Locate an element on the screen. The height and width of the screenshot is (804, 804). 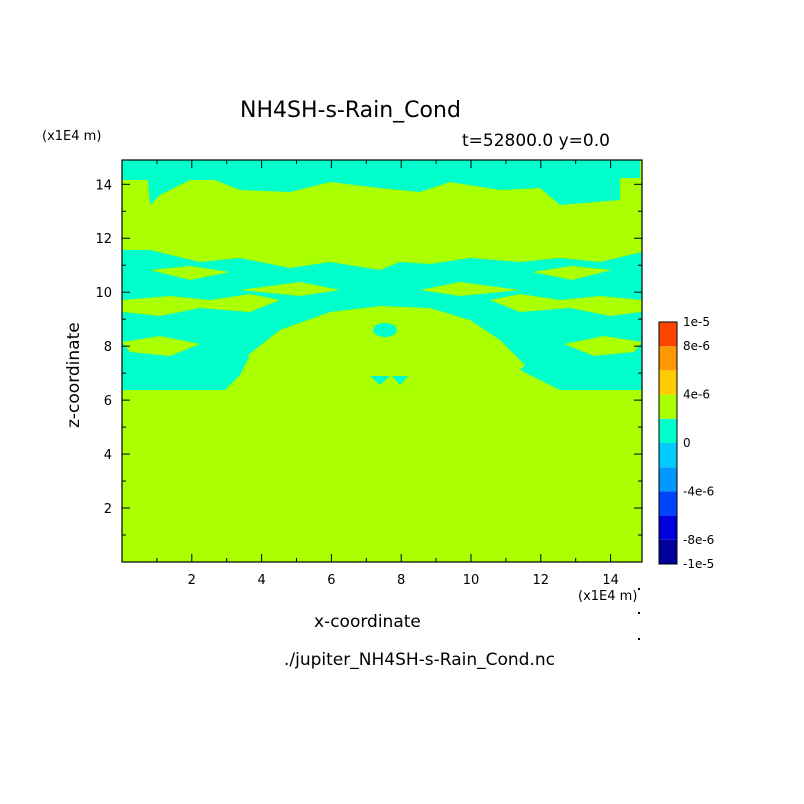
y-tick-label: 14 is located at coordinates (103, 185).